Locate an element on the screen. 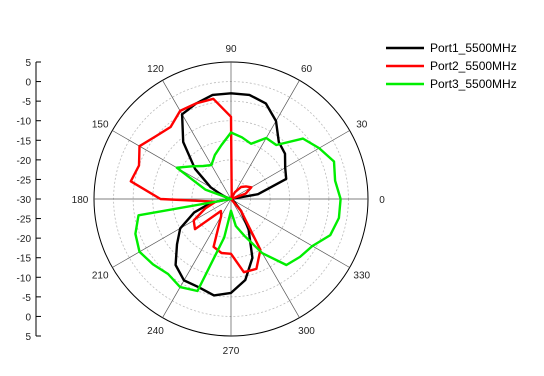 This screenshot has width=544, height=376. radial-axis: 5 0 -5 -10 -15 -20 -25 -30 -25 -20 -15 -10 -5 0 5 is located at coordinates (29, 200).